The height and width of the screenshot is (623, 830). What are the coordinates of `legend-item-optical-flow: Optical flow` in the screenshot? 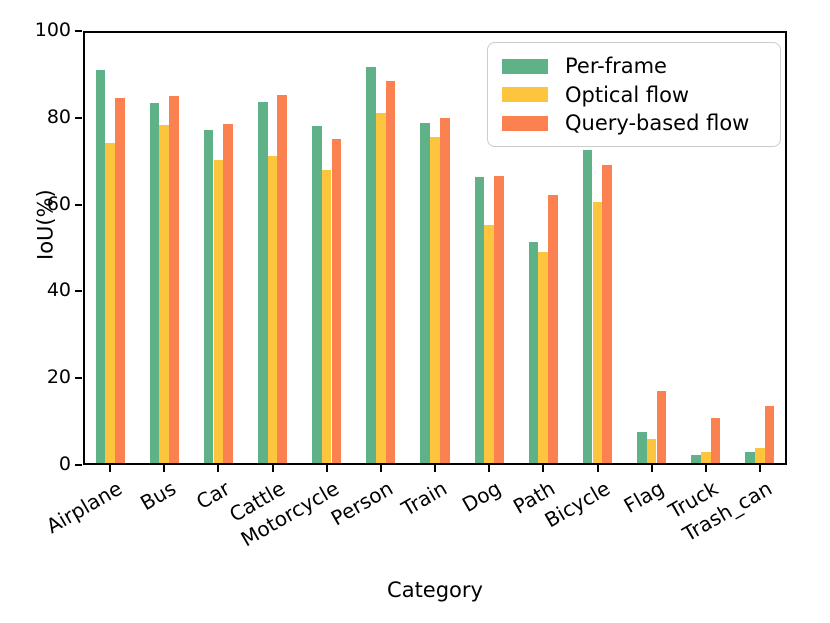 It's located at (634, 95).